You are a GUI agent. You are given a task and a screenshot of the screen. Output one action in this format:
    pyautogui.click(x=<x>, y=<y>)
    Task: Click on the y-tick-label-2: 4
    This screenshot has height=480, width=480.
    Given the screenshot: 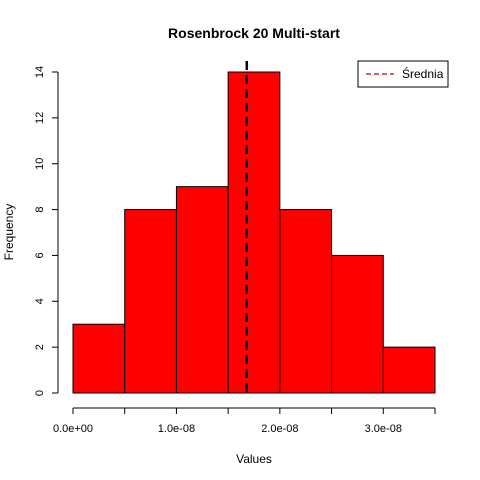 What is the action you would take?
    pyautogui.click(x=40, y=301)
    